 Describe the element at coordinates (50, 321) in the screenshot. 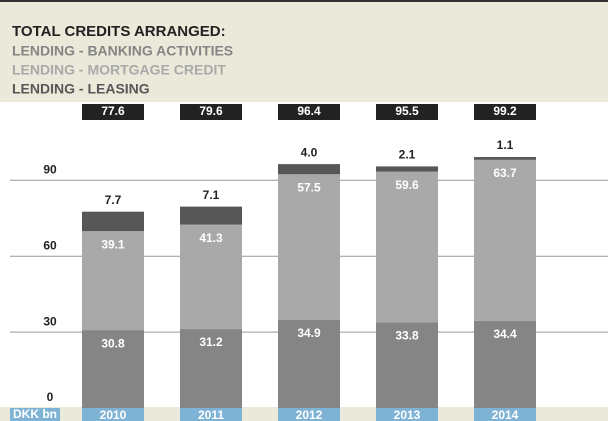

I see `y-tick-label: 30` at that location.